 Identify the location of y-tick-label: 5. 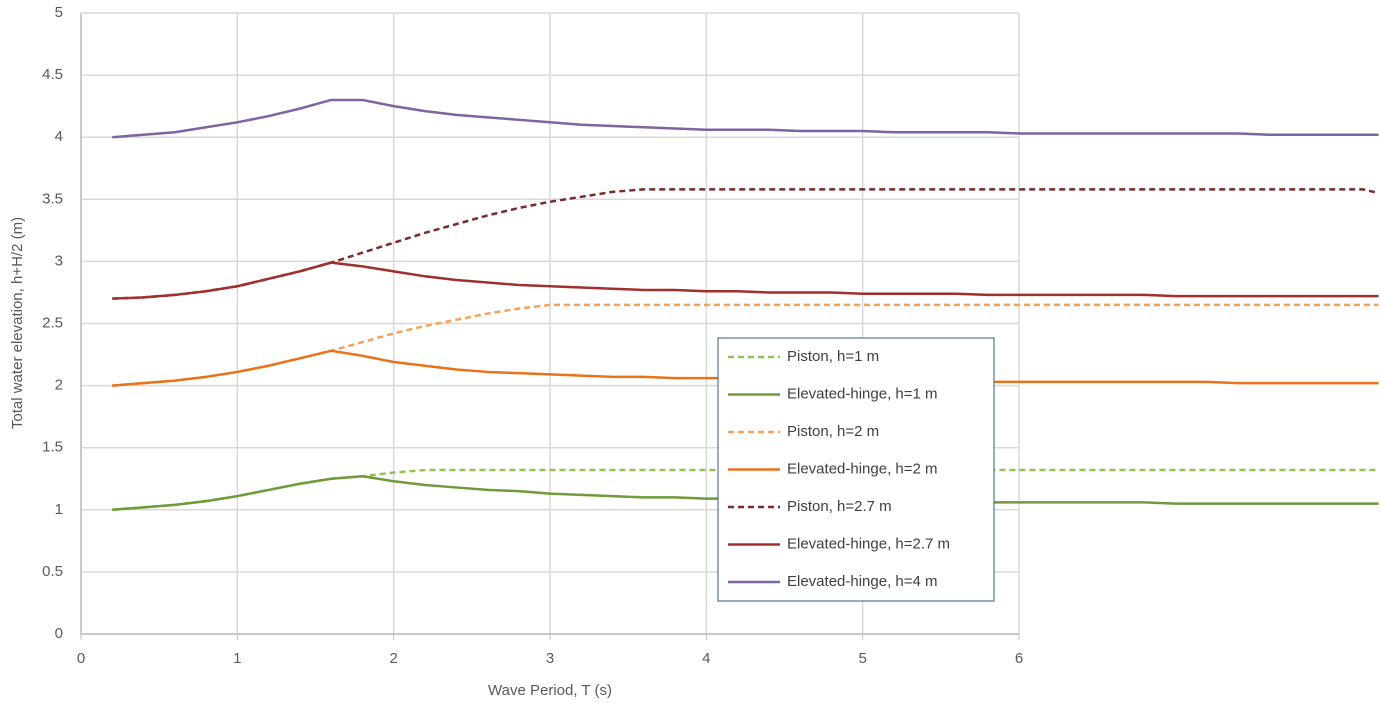
(59, 12).